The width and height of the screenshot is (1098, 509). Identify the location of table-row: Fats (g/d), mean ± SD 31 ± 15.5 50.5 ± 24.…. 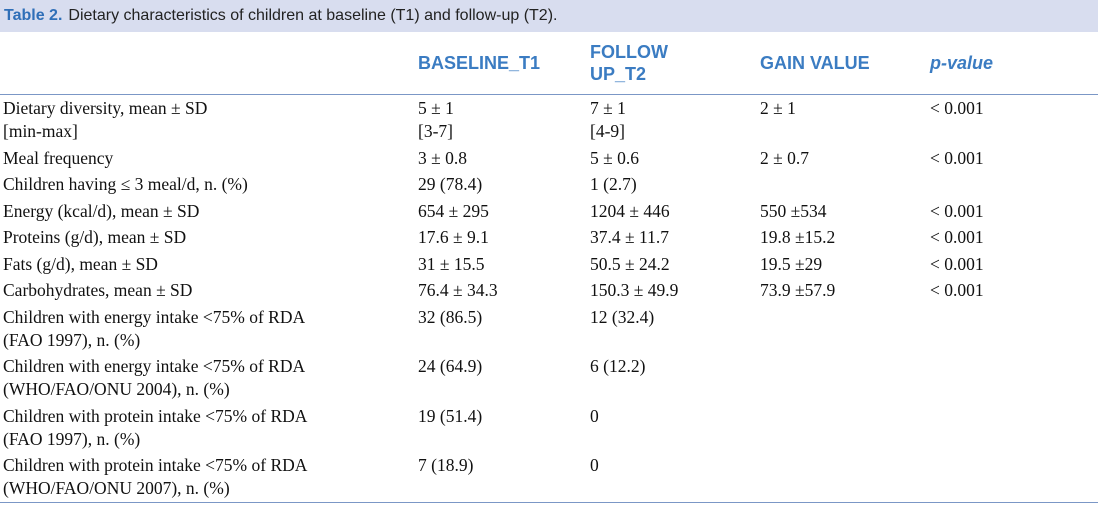
(549, 264).